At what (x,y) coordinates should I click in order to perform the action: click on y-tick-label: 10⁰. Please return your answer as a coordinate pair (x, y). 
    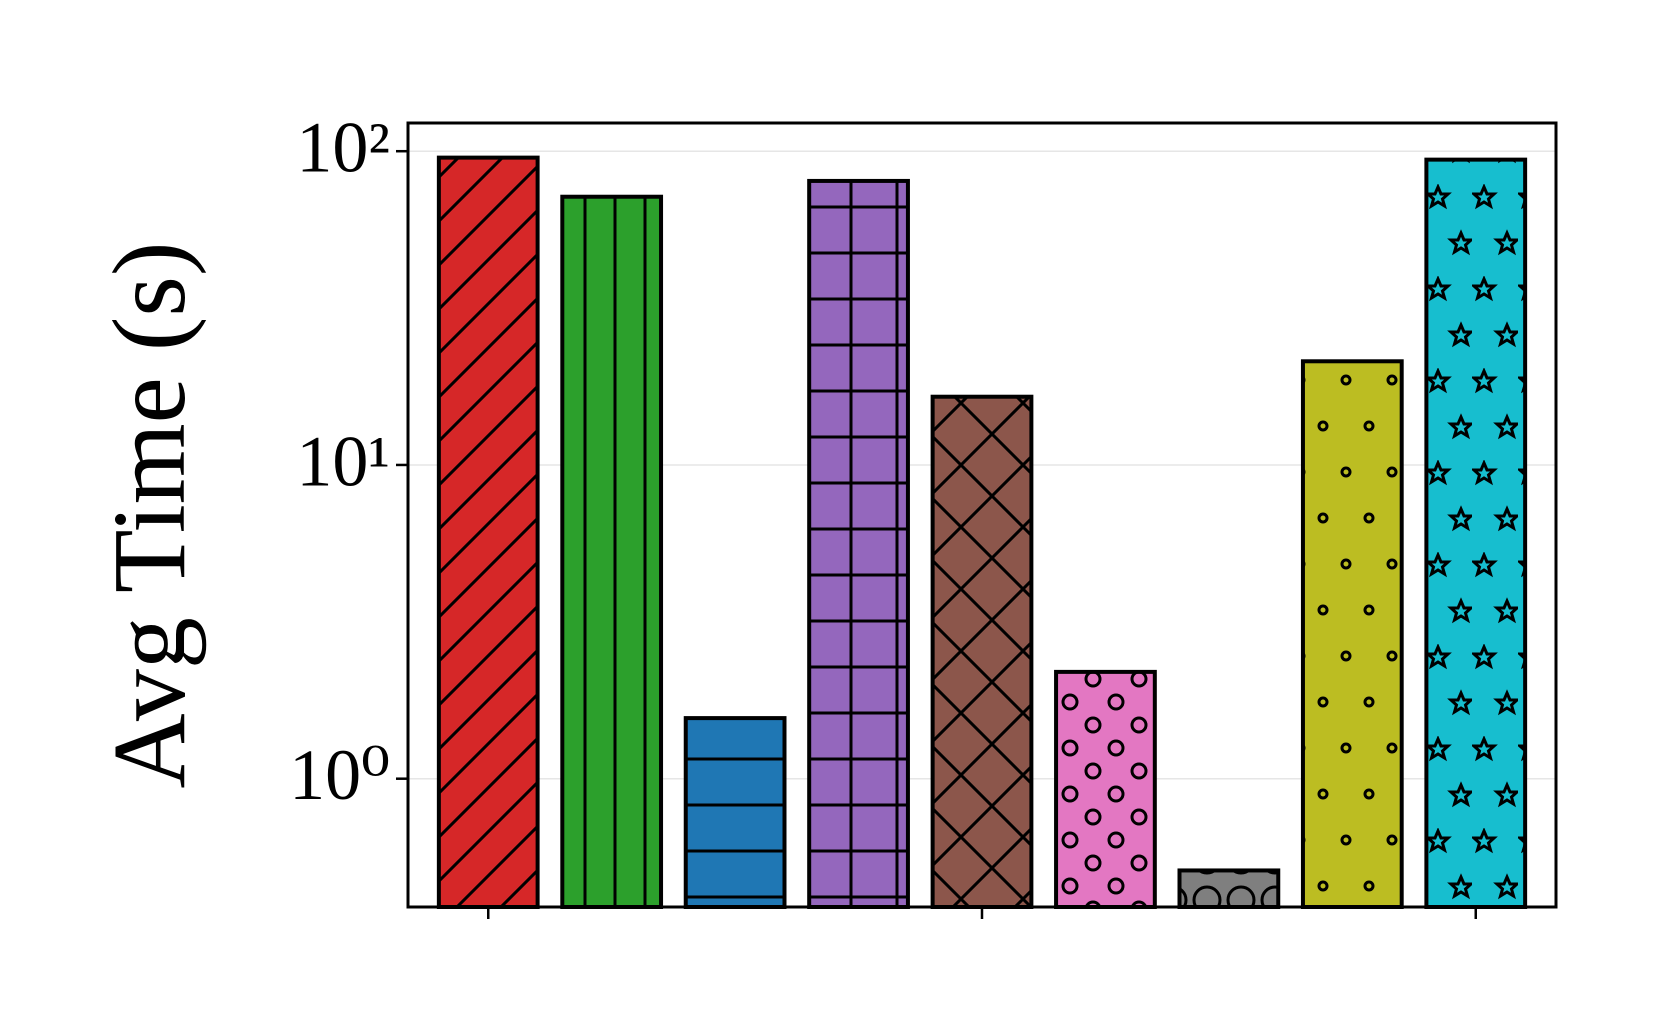
    Looking at the image, I should click on (339, 775).